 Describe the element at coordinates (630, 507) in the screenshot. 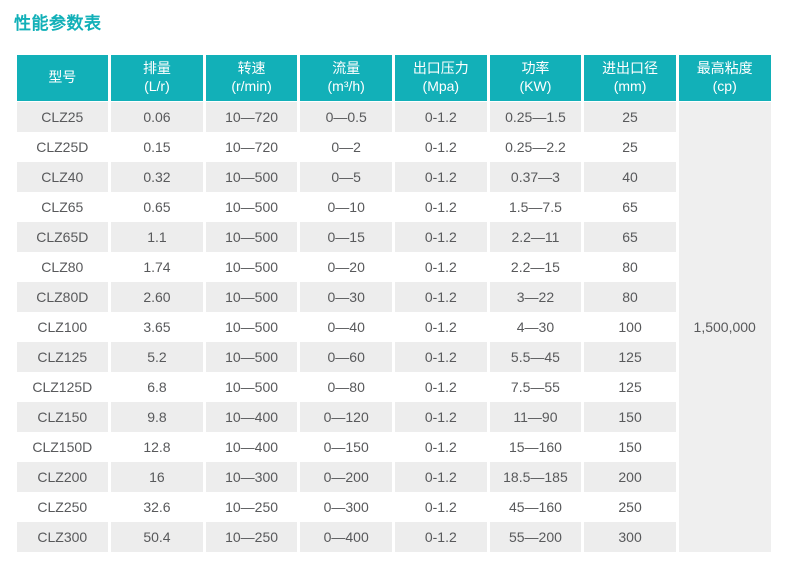

I see `value-cell: 250` at that location.